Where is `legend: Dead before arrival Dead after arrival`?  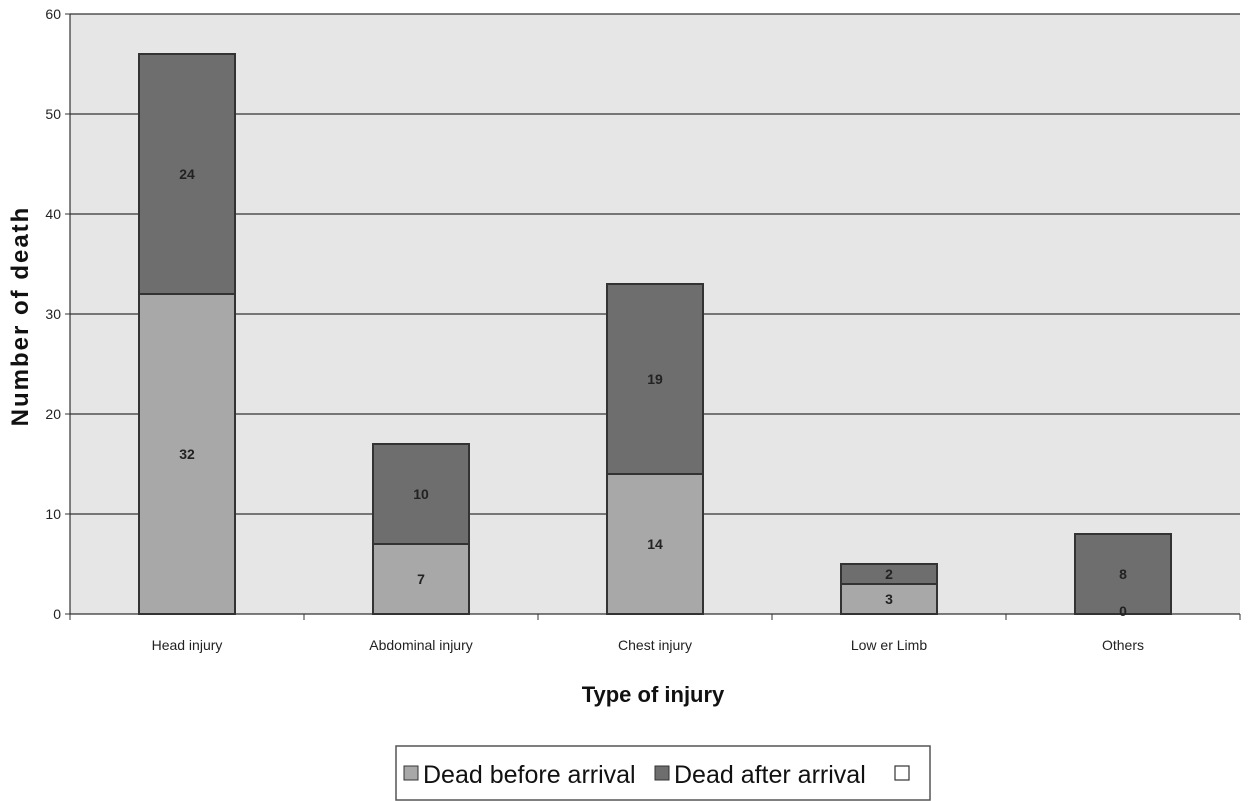 legend: Dead before arrival Dead after arrival is located at coordinates (663, 773).